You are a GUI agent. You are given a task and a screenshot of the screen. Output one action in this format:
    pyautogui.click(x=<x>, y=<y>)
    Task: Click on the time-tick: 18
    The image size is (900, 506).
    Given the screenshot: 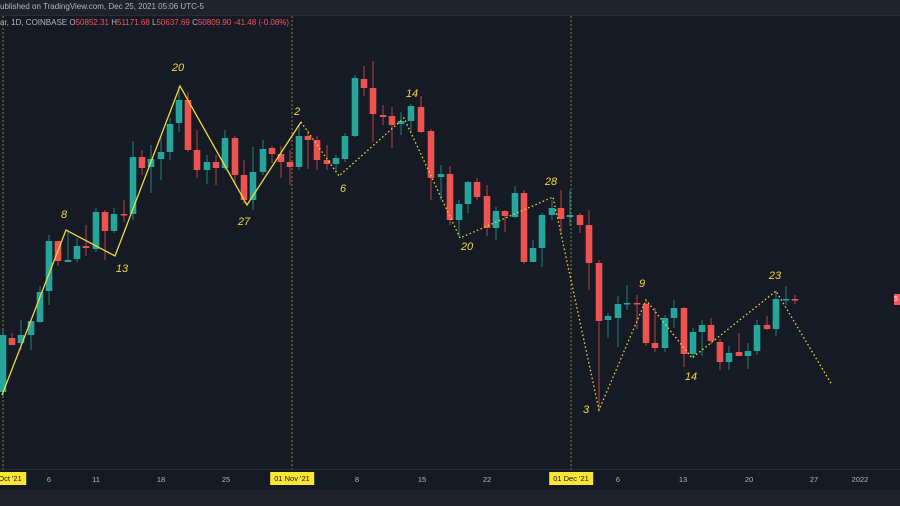 What is the action you would take?
    pyautogui.click(x=161, y=479)
    